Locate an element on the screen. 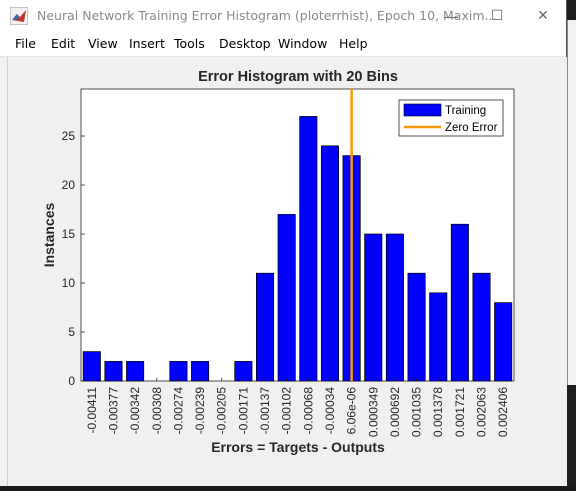  x-tick-label: 0.000692 is located at coordinates (395, 412).